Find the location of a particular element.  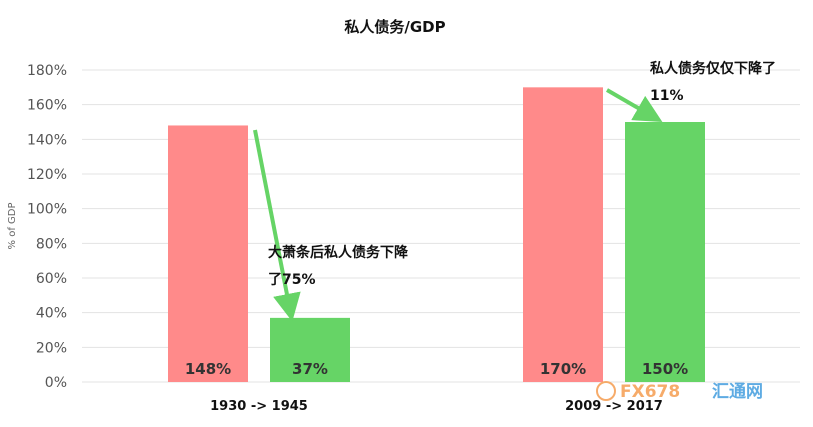

y-axis-ticks: 0% 20% 40% 60% 80% 100% 120% 140% 160% 180% is located at coordinates (47, 227).